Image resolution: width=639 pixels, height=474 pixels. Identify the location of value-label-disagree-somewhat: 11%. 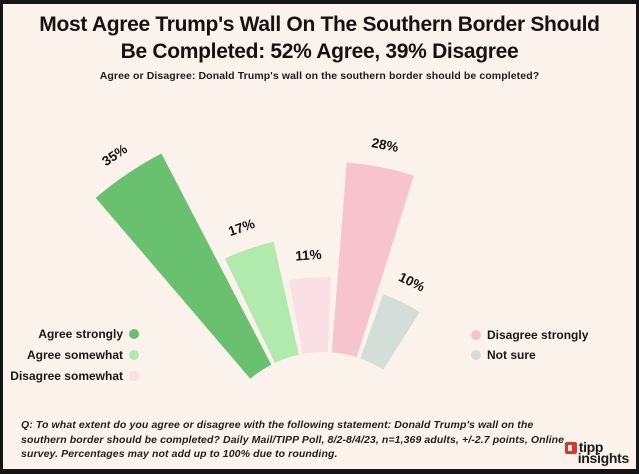
(308, 255).